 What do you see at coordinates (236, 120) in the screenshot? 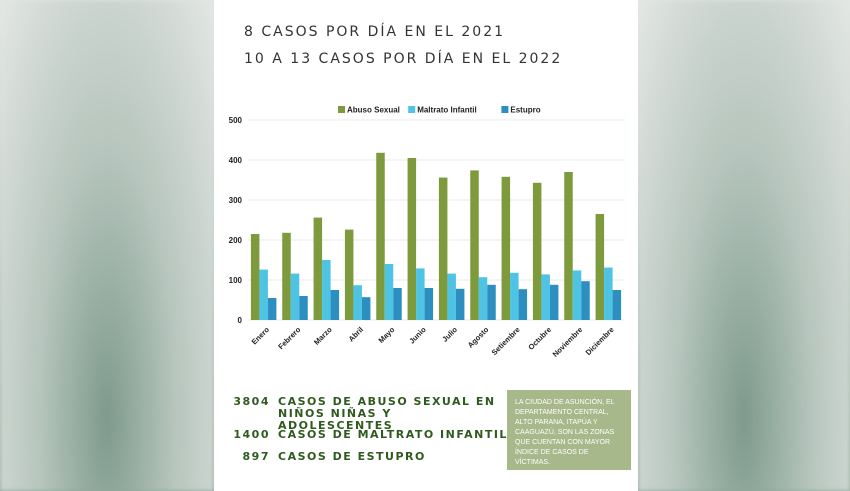
I see `y-tick-label: 500` at bounding box center [236, 120].